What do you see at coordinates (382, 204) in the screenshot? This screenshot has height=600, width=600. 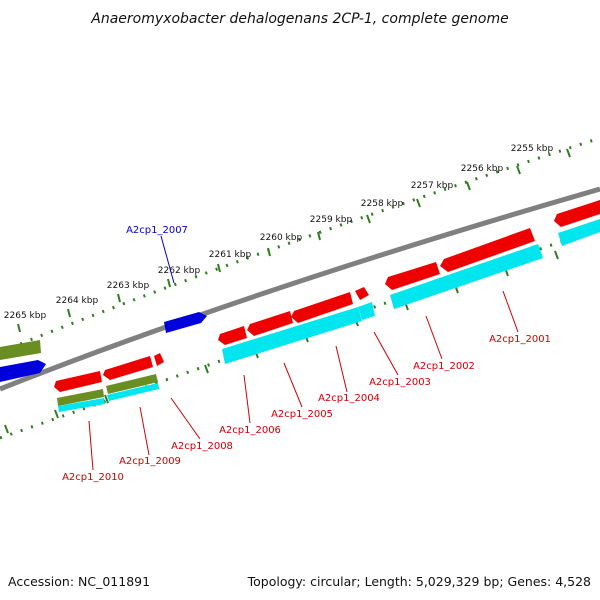 I see `tick-label: 2258 kbp` at bounding box center [382, 204].